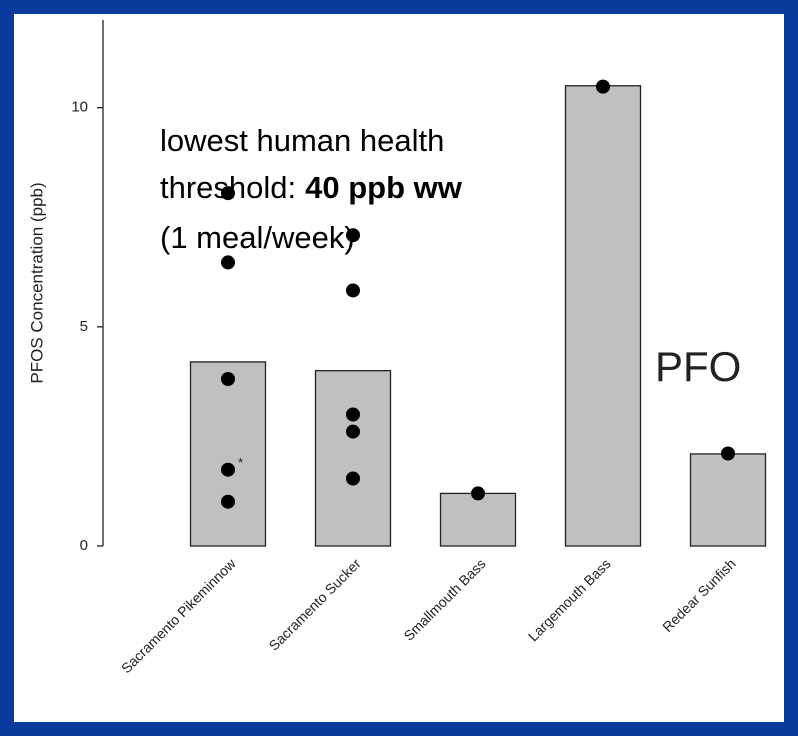  Describe the element at coordinates (79, 107) in the screenshot. I see `y-tick-label: 10` at that location.